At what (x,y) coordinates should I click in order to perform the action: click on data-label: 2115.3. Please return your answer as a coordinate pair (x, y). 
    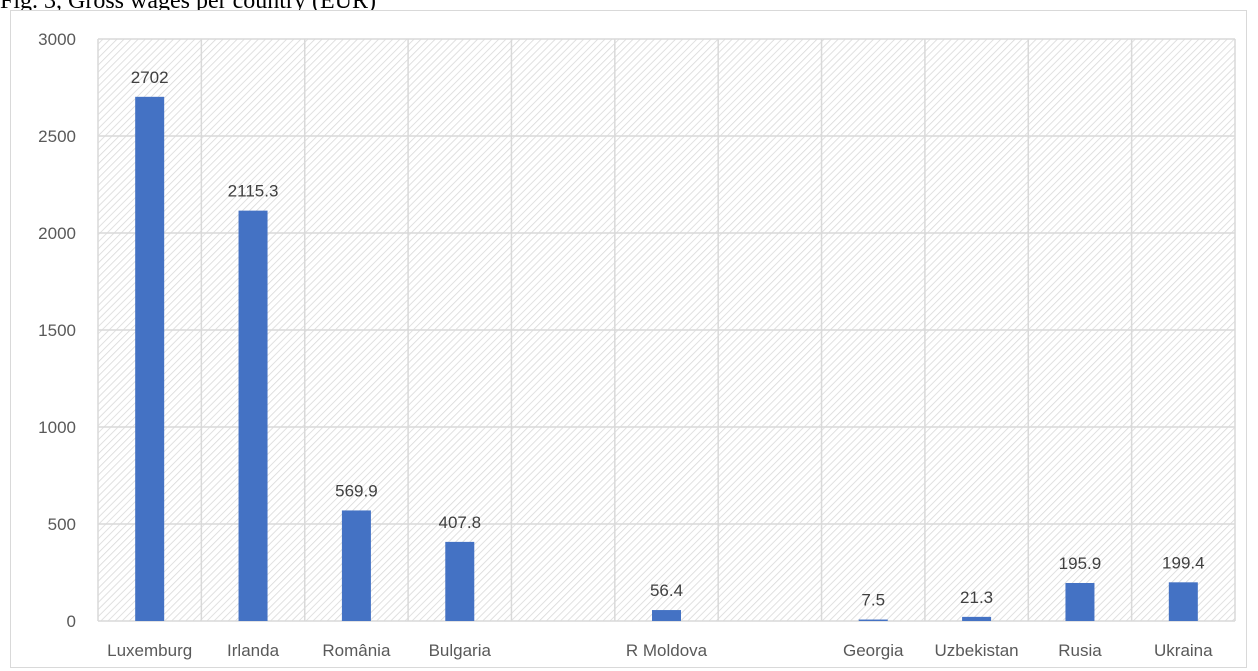
    Looking at the image, I should click on (253, 191).